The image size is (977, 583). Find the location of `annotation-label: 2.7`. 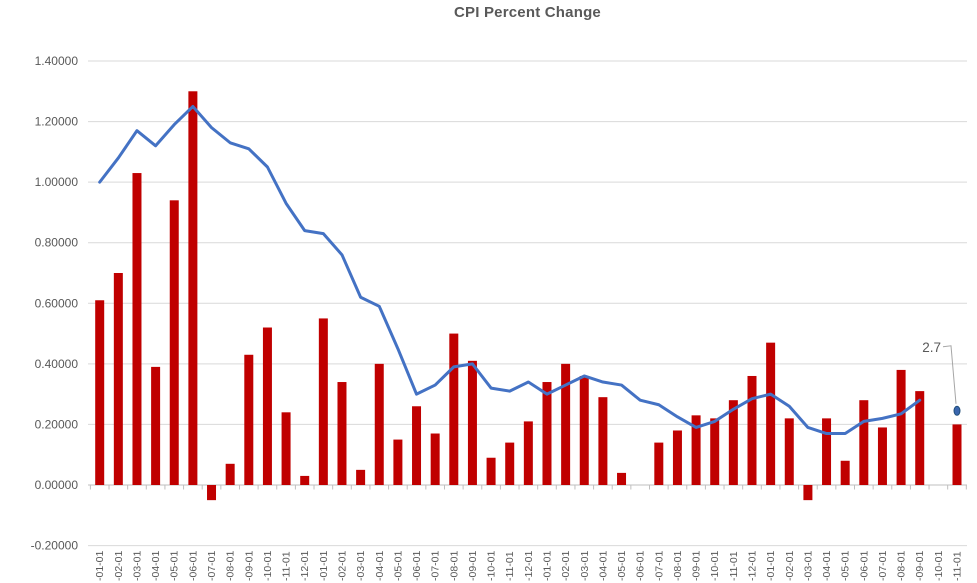

annotation-label: 2.7 is located at coordinates (931, 347).